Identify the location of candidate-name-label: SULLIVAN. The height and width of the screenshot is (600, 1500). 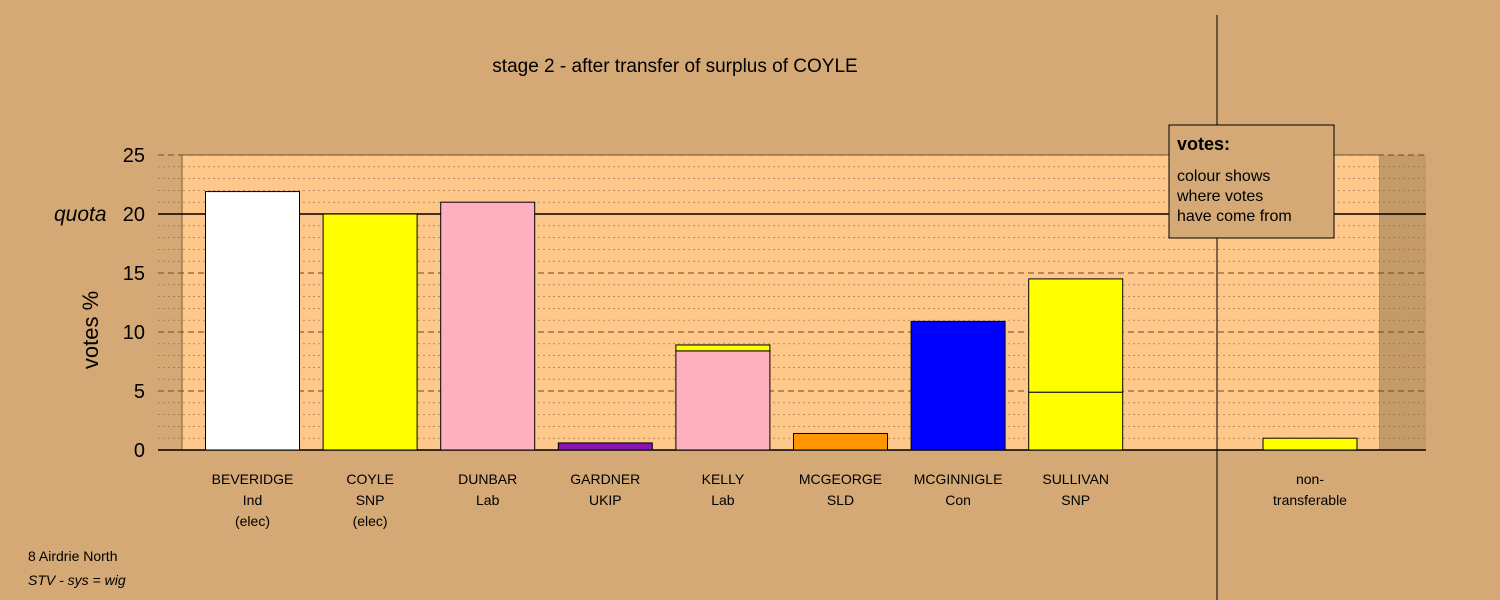
(1075, 479).